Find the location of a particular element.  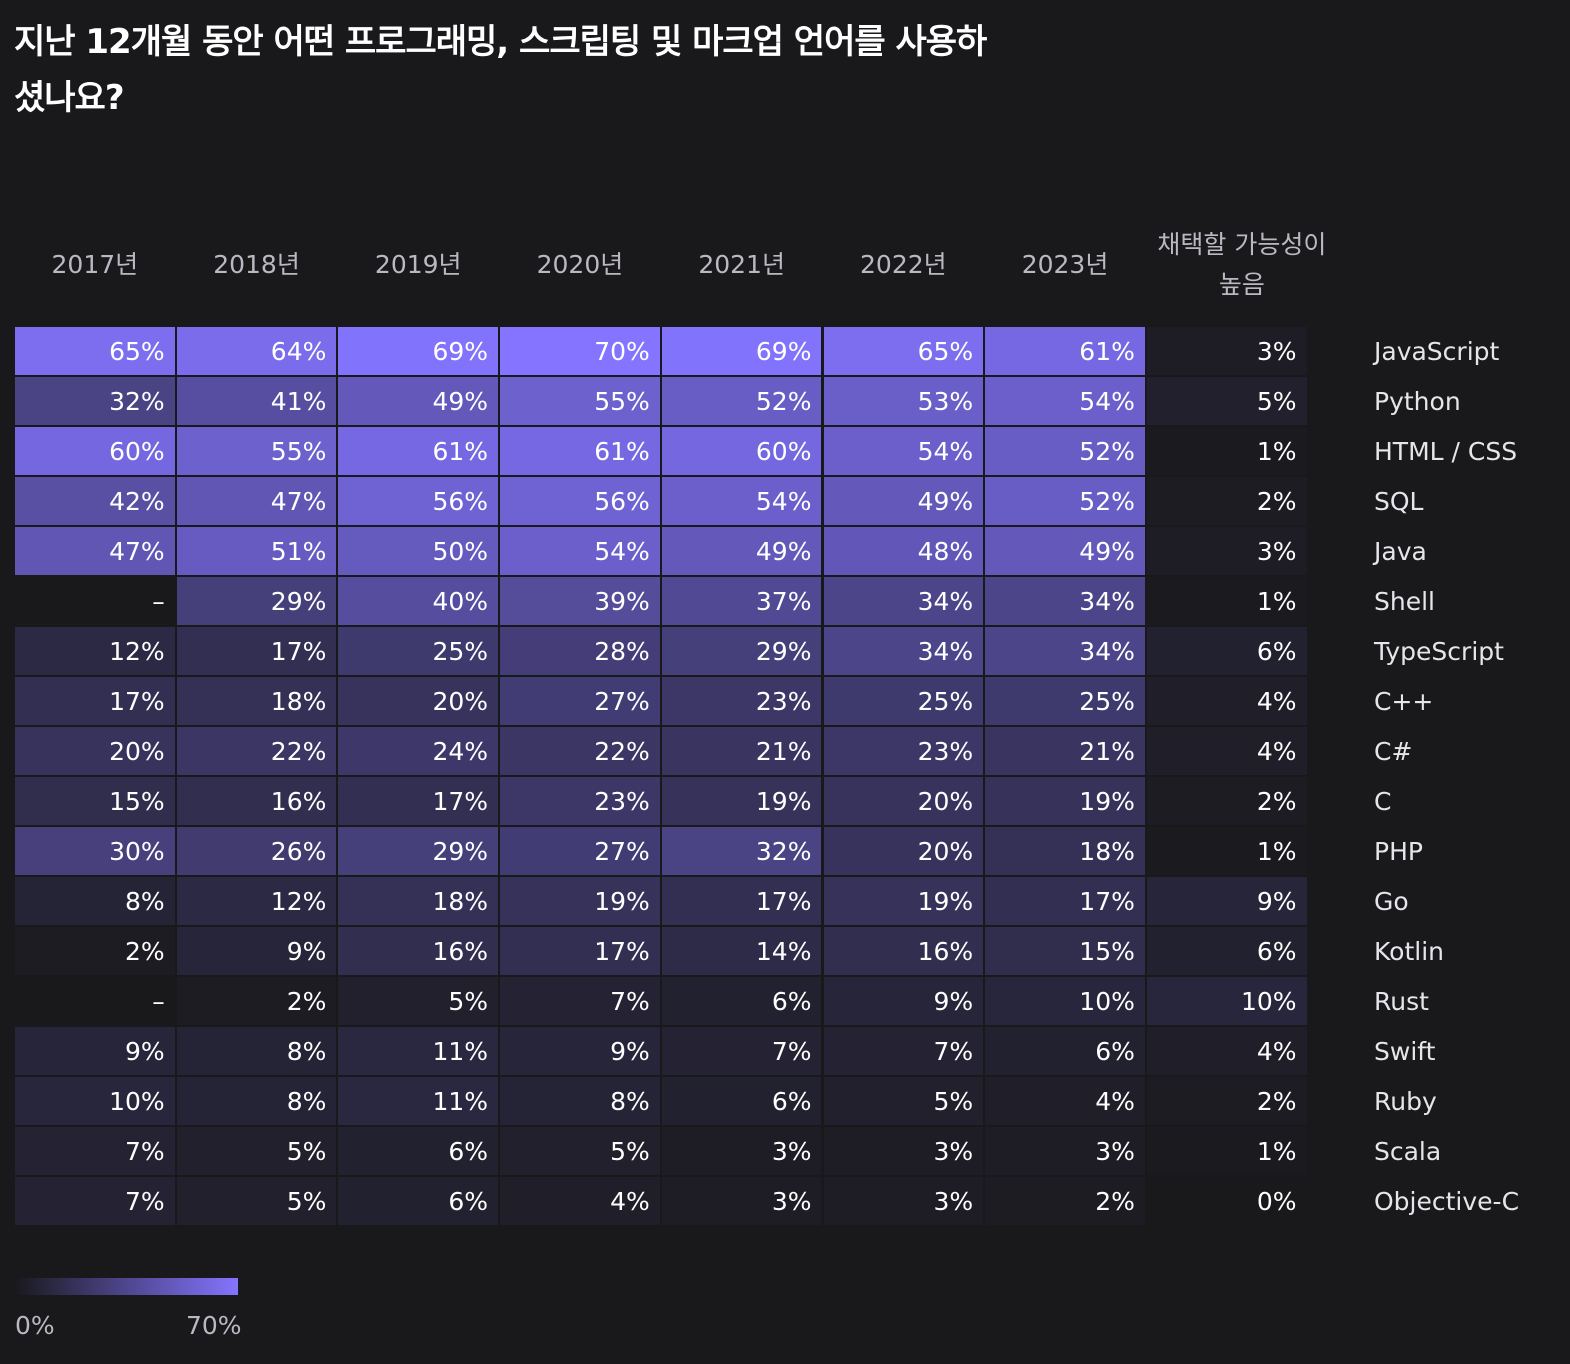

row-label: TypeScript is located at coordinates (1439, 651).